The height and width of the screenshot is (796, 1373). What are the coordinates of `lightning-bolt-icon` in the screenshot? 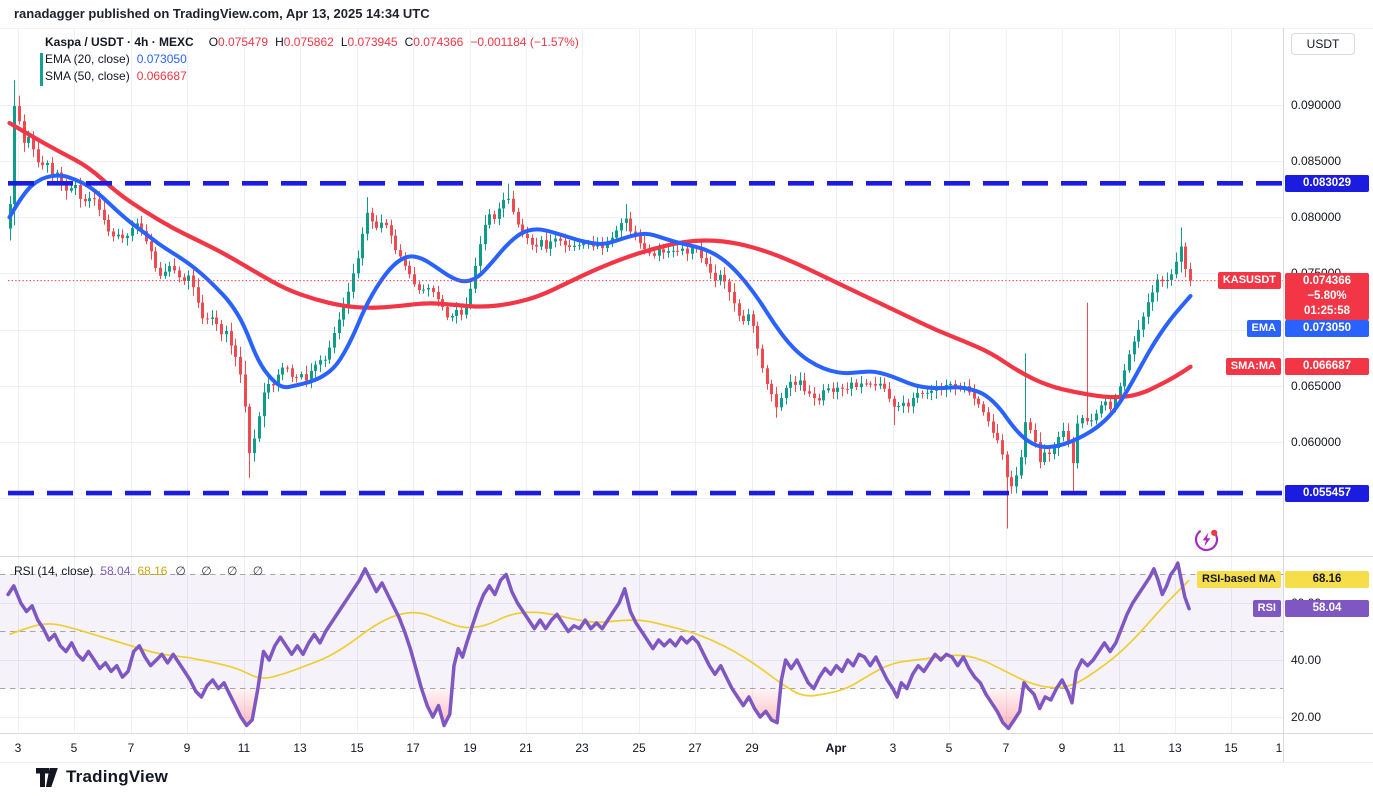 It's located at (1206, 539).